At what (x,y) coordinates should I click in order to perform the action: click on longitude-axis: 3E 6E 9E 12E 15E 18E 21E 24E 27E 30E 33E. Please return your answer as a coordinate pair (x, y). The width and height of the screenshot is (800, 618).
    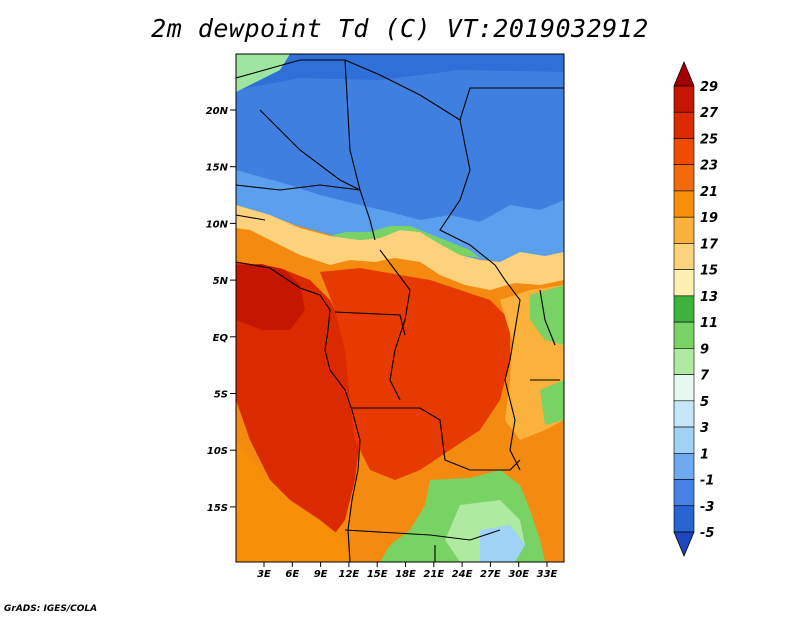
    Looking at the image, I should click on (407, 571).